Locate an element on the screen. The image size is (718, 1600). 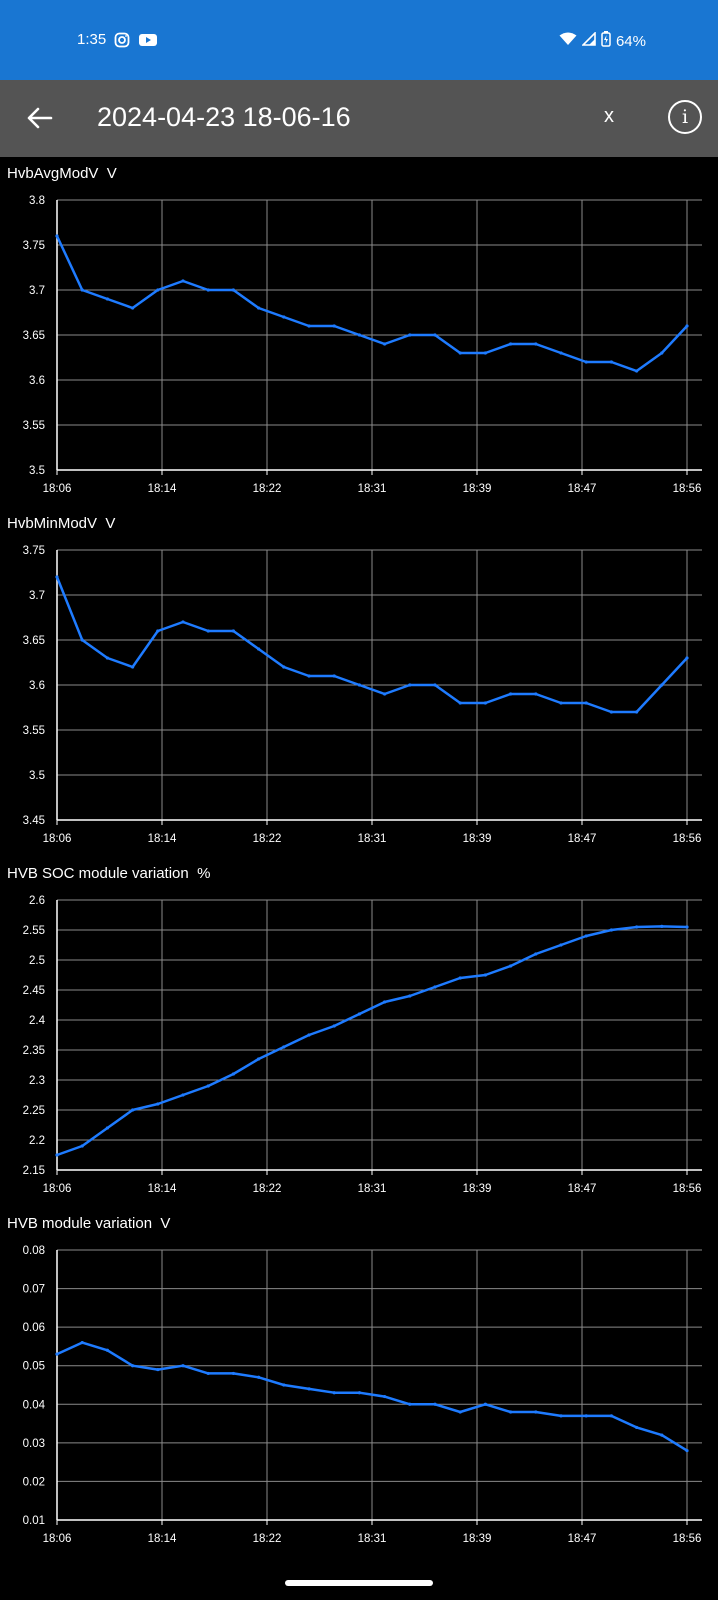
y-tick-label: 0.06 is located at coordinates (34, 1328).